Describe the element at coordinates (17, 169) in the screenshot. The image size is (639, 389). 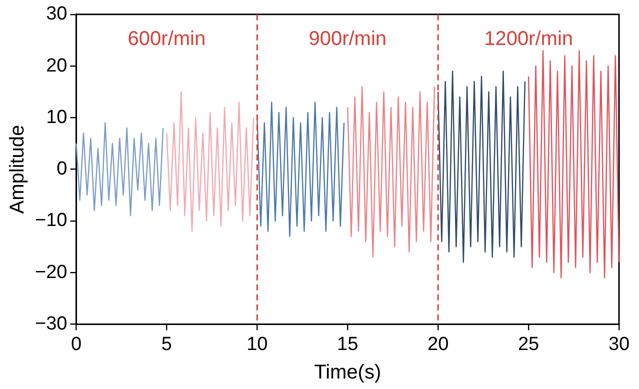
I see `y-axis-title: Amplitude` at that location.